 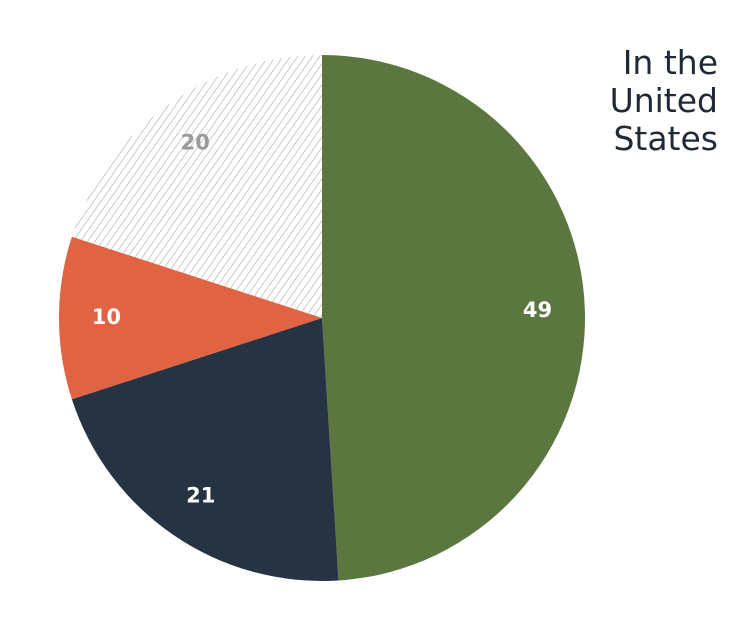 I want to click on data-label: 21, so click(x=200, y=495).